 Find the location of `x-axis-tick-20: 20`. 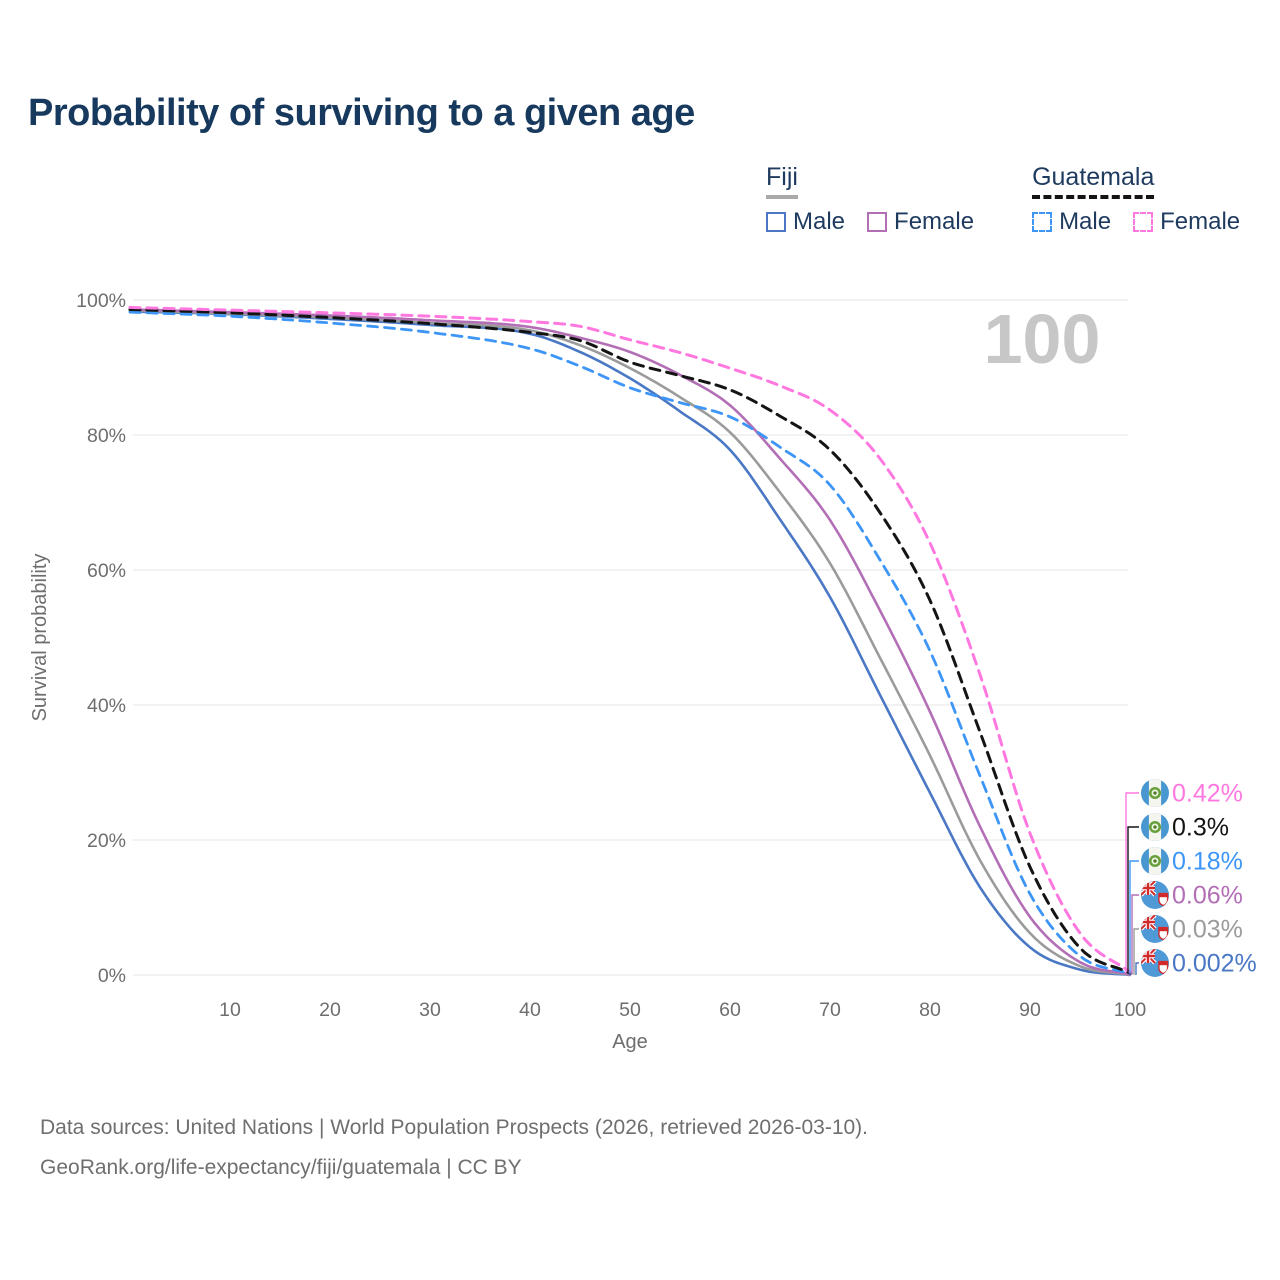

x-axis-tick-20: 20 is located at coordinates (330, 1010).